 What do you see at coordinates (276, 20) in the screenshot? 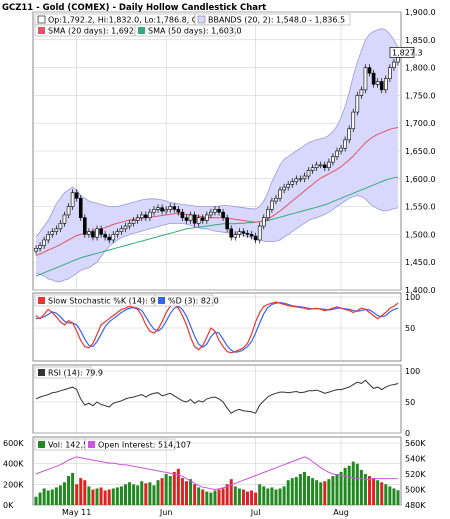
I see `legend-bbands: BBANDS (20, 2): 1,548.0 - 1,836.5` at bounding box center [276, 20].